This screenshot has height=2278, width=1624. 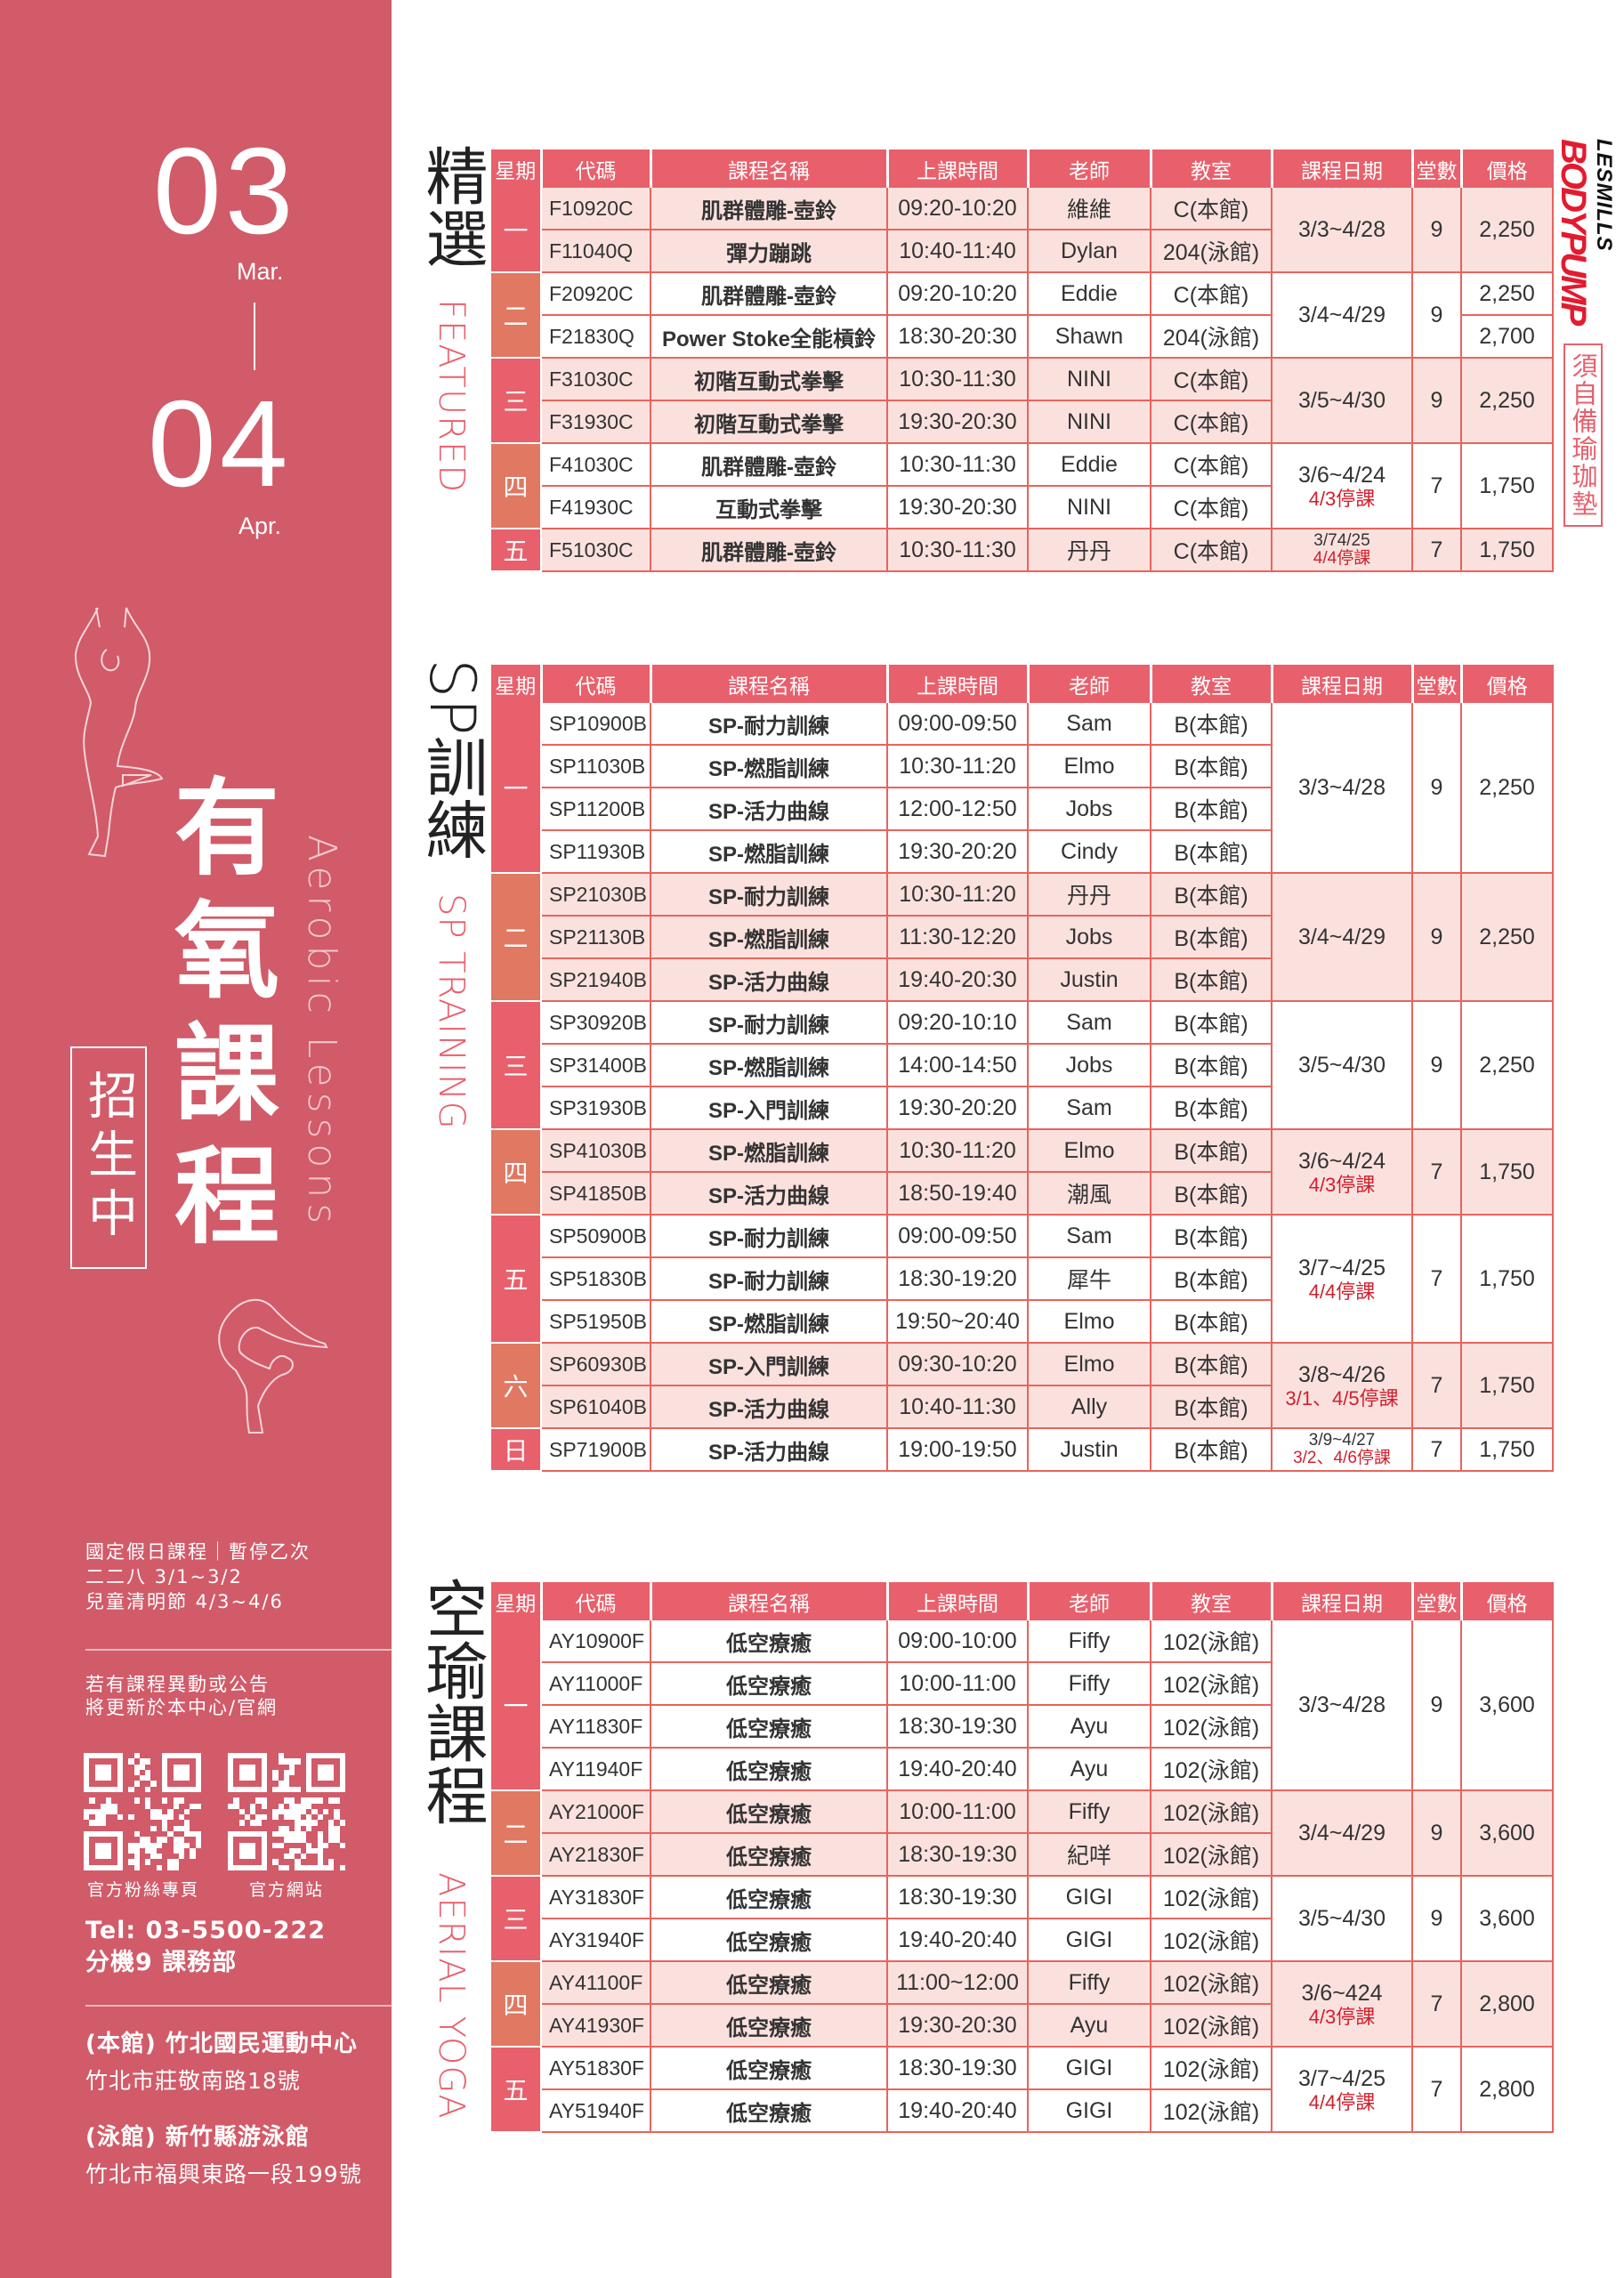 I want to click on course-dates: 3/4~4/29, so click(x=1341, y=937).